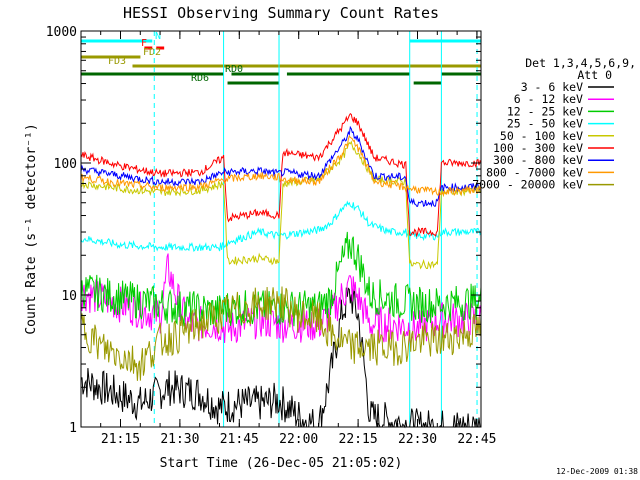 The height and width of the screenshot is (480, 640). I want to click on x-tick-label: 22:45, so click(476, 439).